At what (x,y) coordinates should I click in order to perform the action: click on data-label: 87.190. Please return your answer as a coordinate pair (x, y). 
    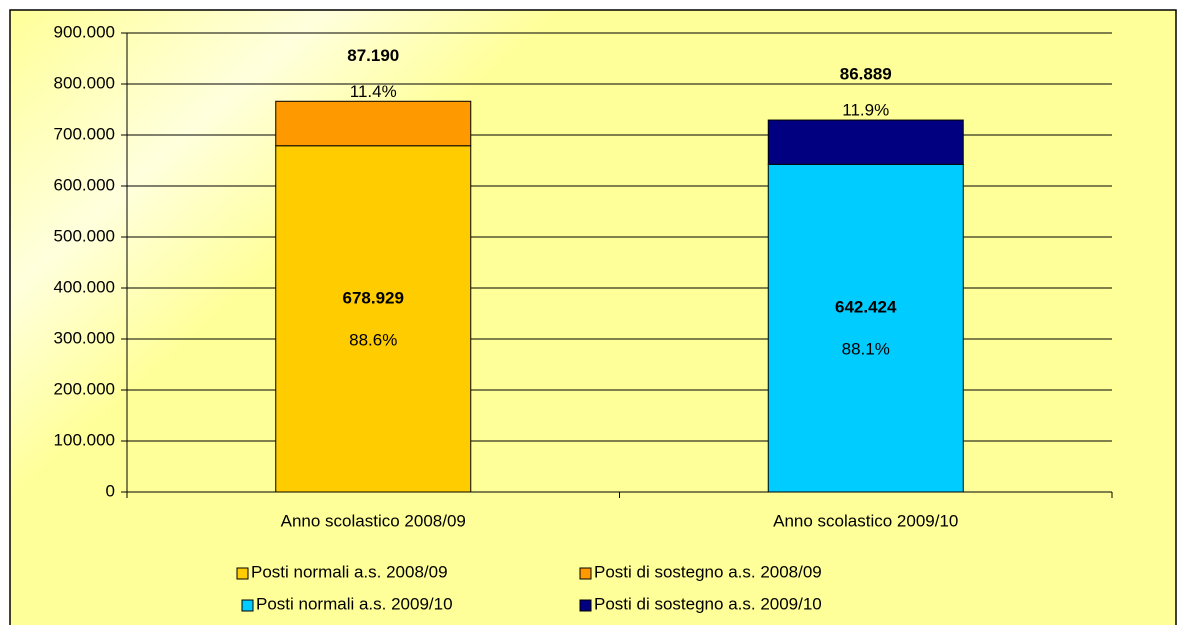
    Looking at the image, I should click on (373, 55).